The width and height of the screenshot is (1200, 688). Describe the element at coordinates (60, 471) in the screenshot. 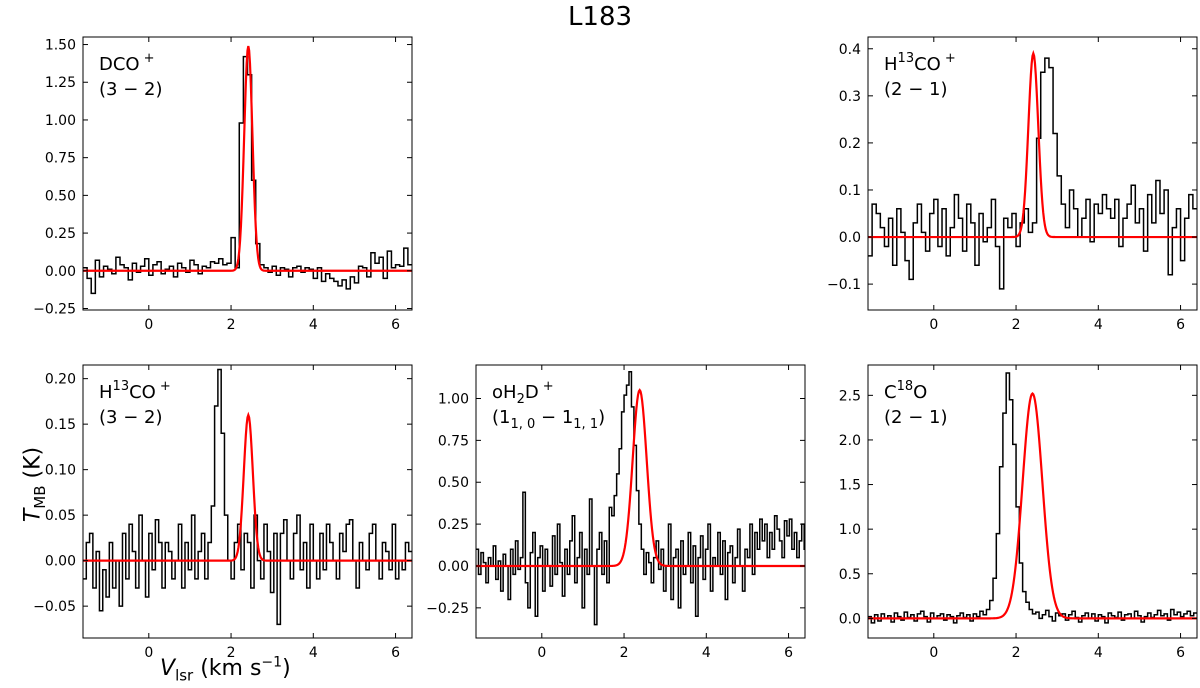

I see `y-tick-label-h13co-32: 0.10` at that location.